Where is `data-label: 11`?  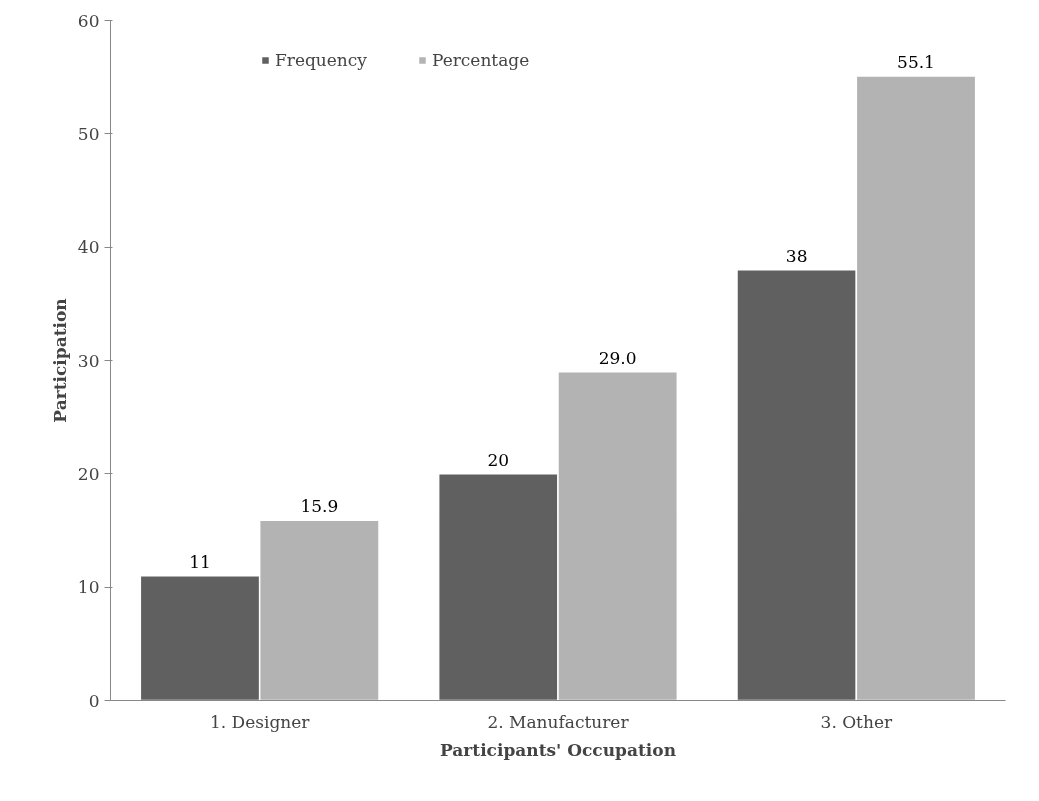 data-label: 11 is located at coordinates (200, 561).